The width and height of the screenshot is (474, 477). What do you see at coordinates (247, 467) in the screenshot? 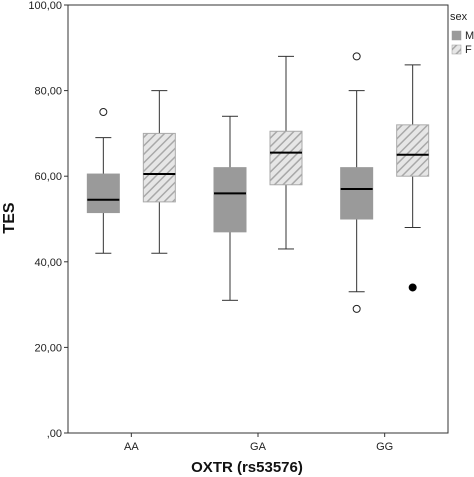
I see `x-axis-title: OXTR (rs53576)` at bounding box center [247, 467].